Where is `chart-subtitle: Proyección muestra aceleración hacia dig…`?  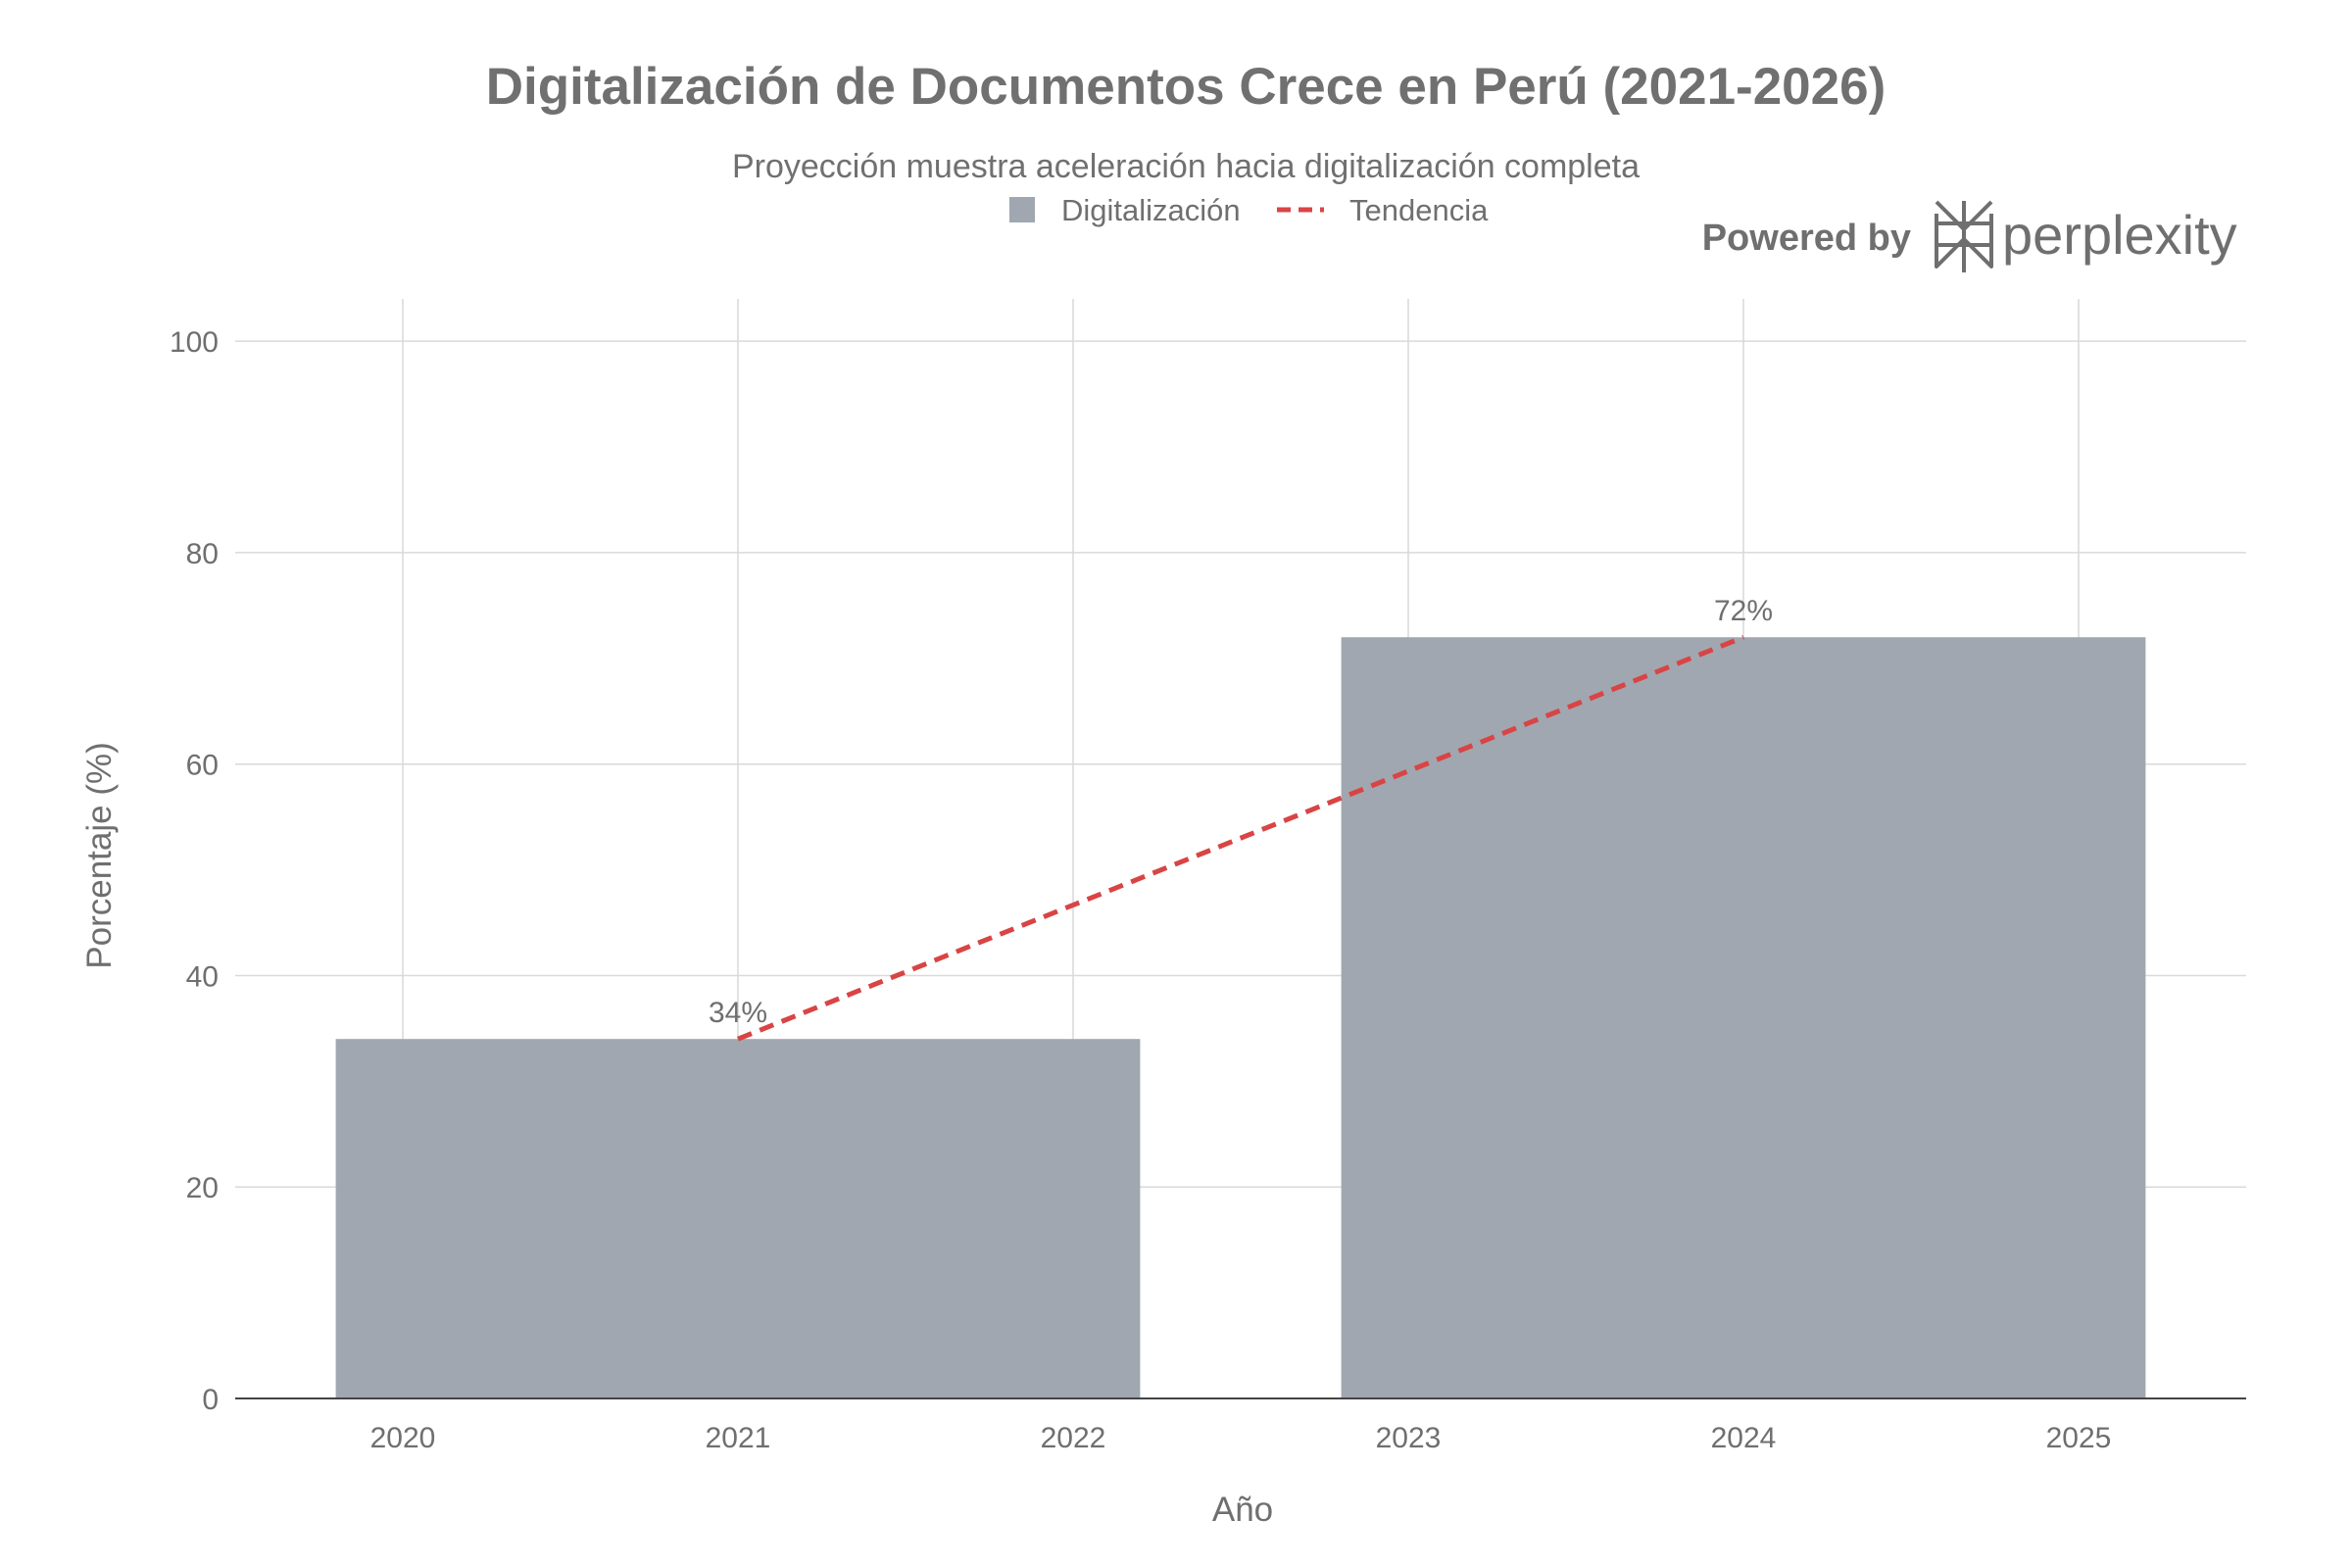 chart-subtitle: Proyección muestra aceleración hacia dig… is located at coordinates (1186, 166).